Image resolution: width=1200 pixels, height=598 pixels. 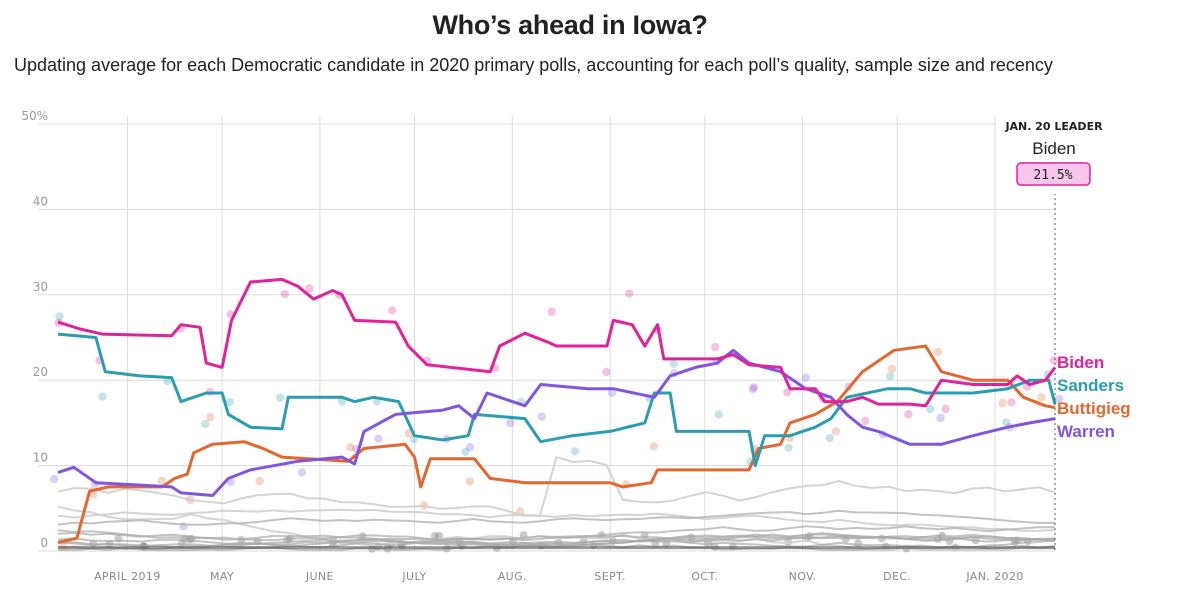 I want to click on x-tick-label: SEPT., so click(x=609, y=576).